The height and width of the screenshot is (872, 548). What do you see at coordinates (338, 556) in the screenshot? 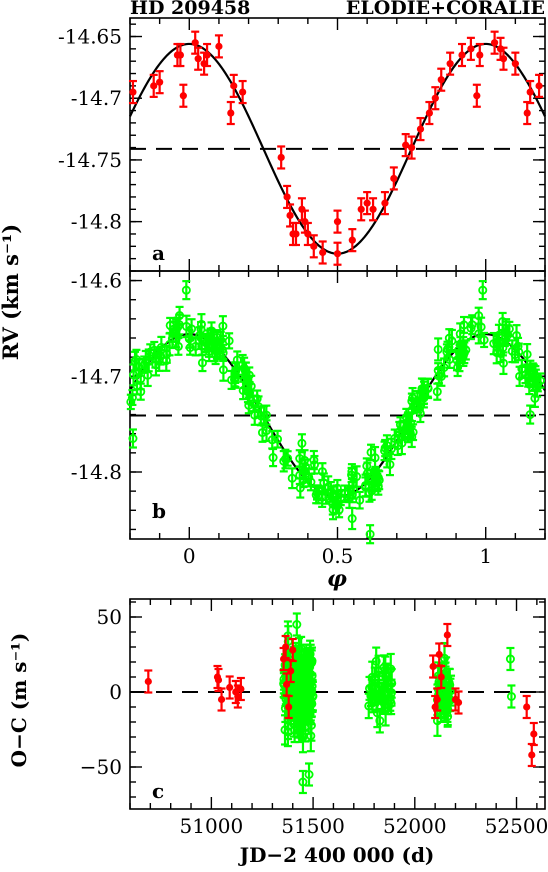
I see `panel-b-xtick-label: 0.5` at bounding box center [338, 556].